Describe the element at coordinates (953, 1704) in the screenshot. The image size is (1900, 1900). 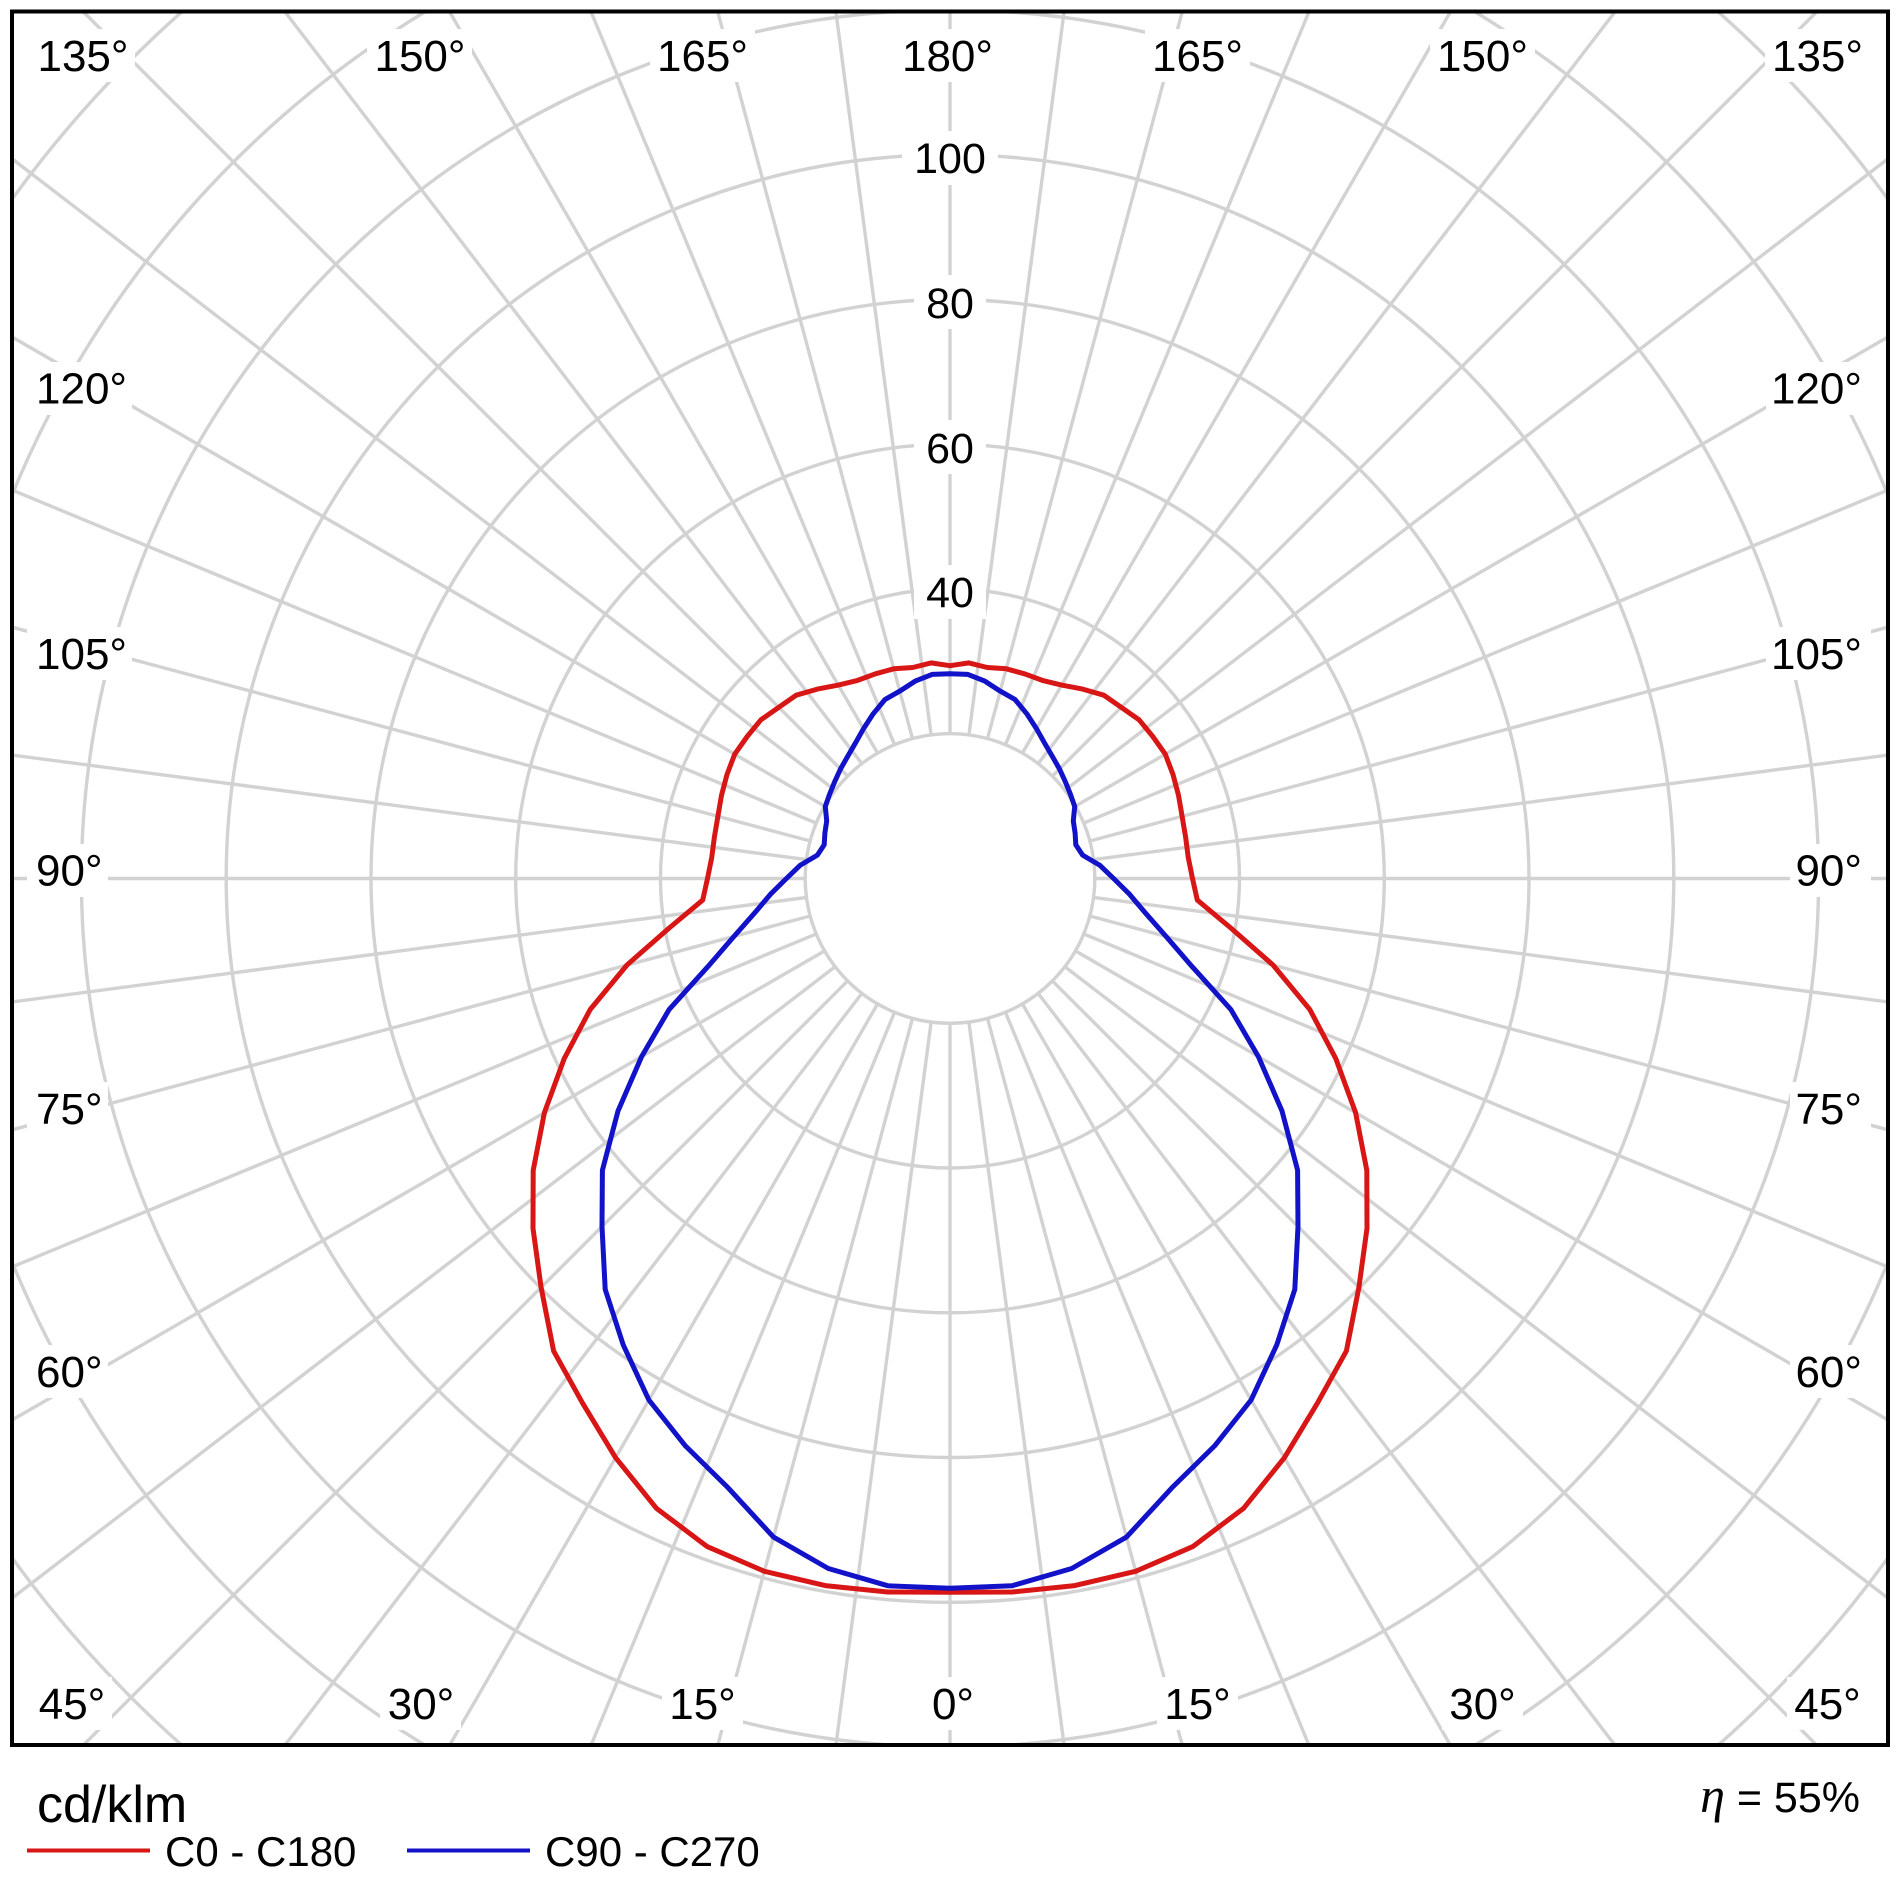
I see `svg-text: 0°` at that location.